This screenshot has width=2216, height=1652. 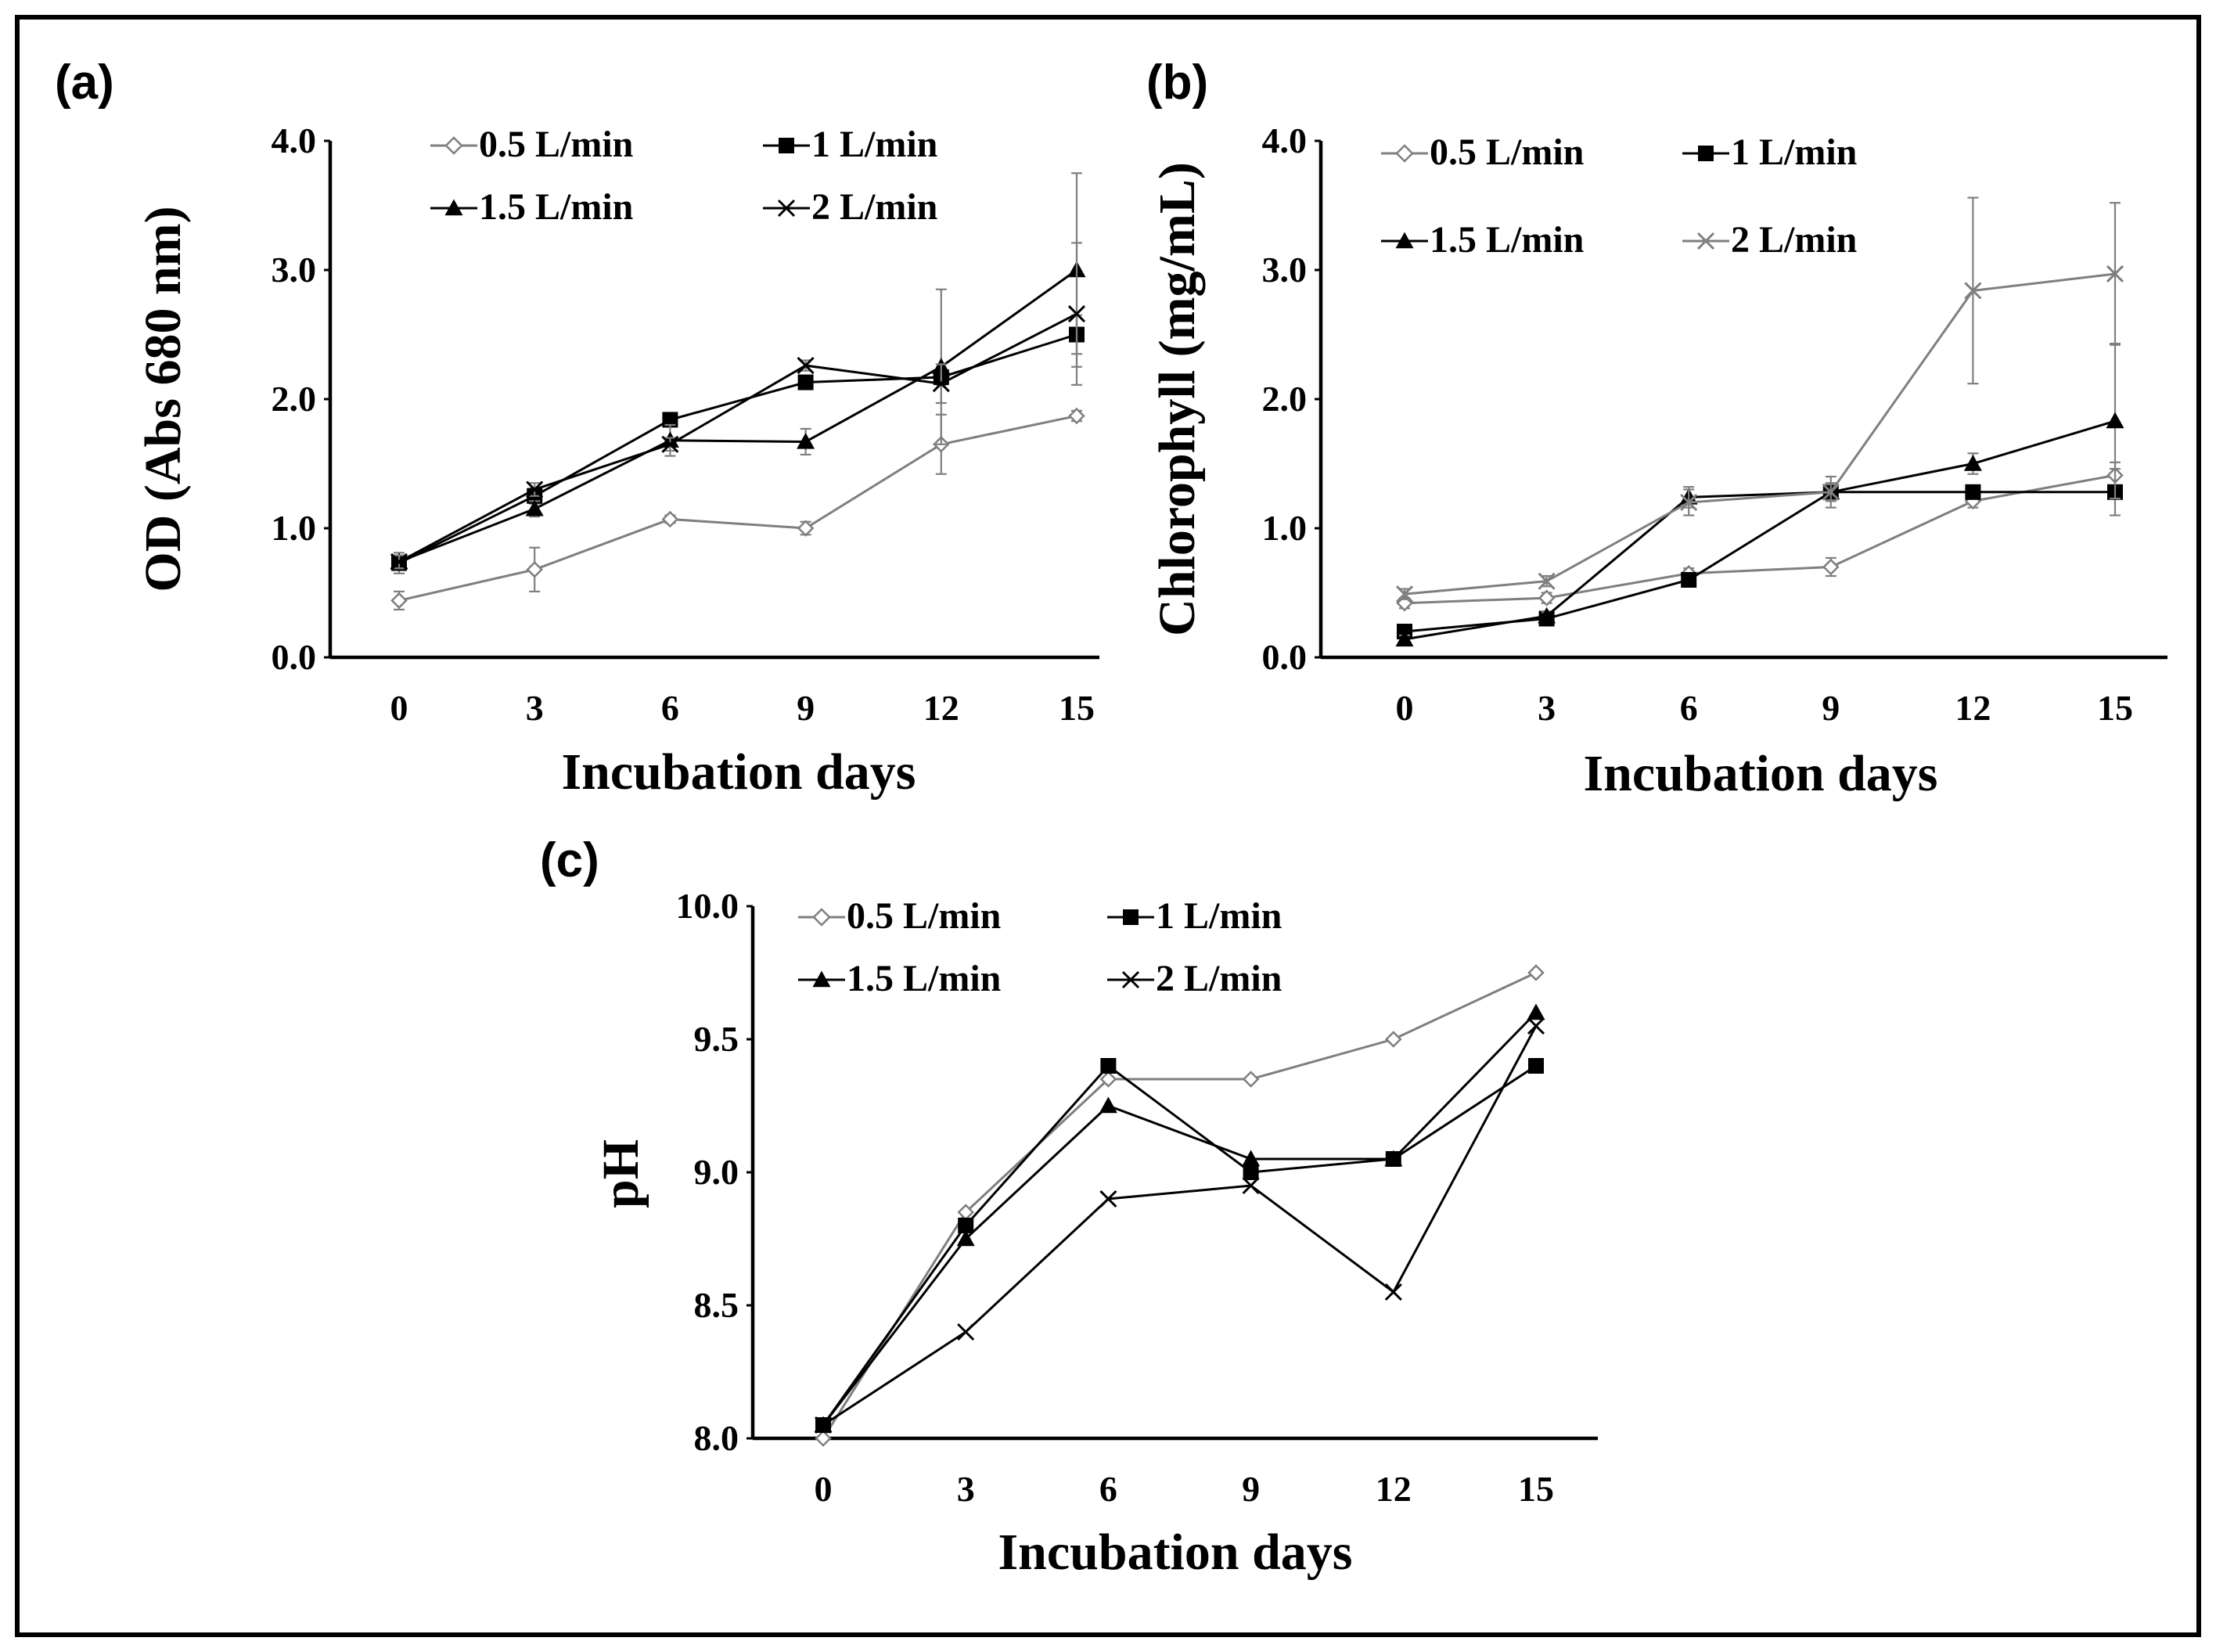 I want to click on y-axis-label: pH, so click(x=620, y=1173).